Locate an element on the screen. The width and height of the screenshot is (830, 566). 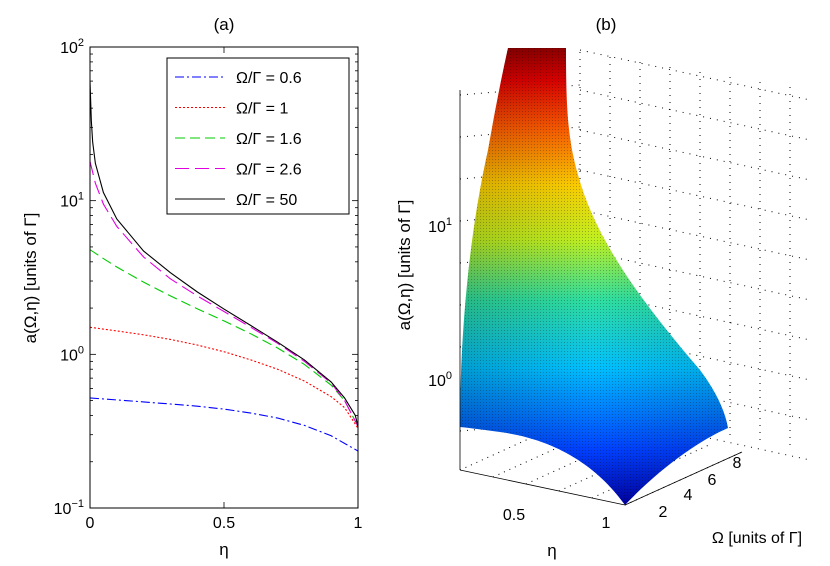
panel-a-x-tick-labels: 0 0.5 1 is located at coordinates (224, 523).